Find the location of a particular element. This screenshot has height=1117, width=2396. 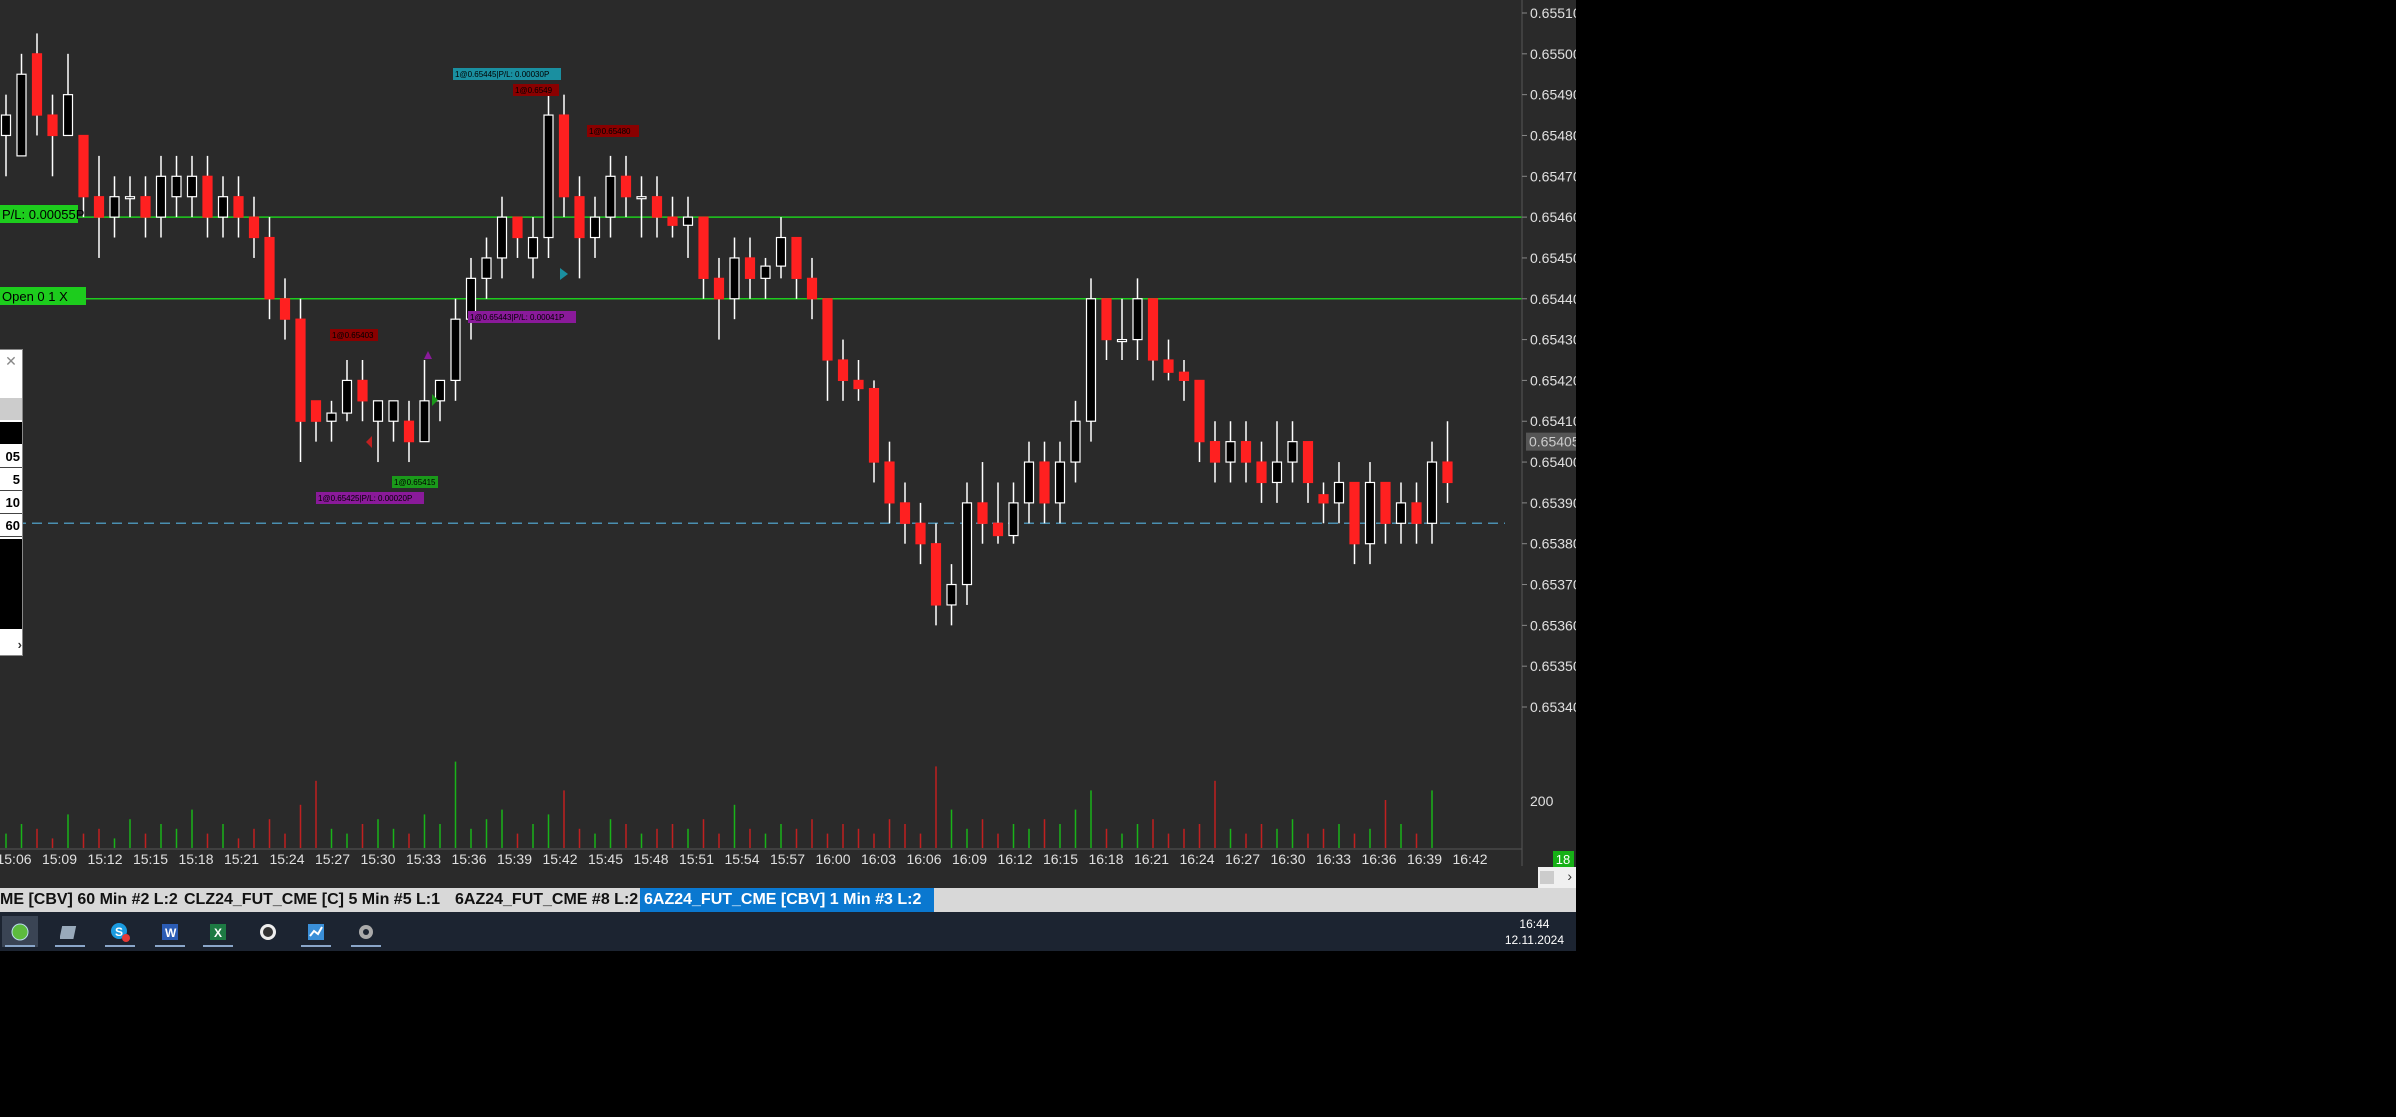

word-icon: W is located at coordinates (170, 931).